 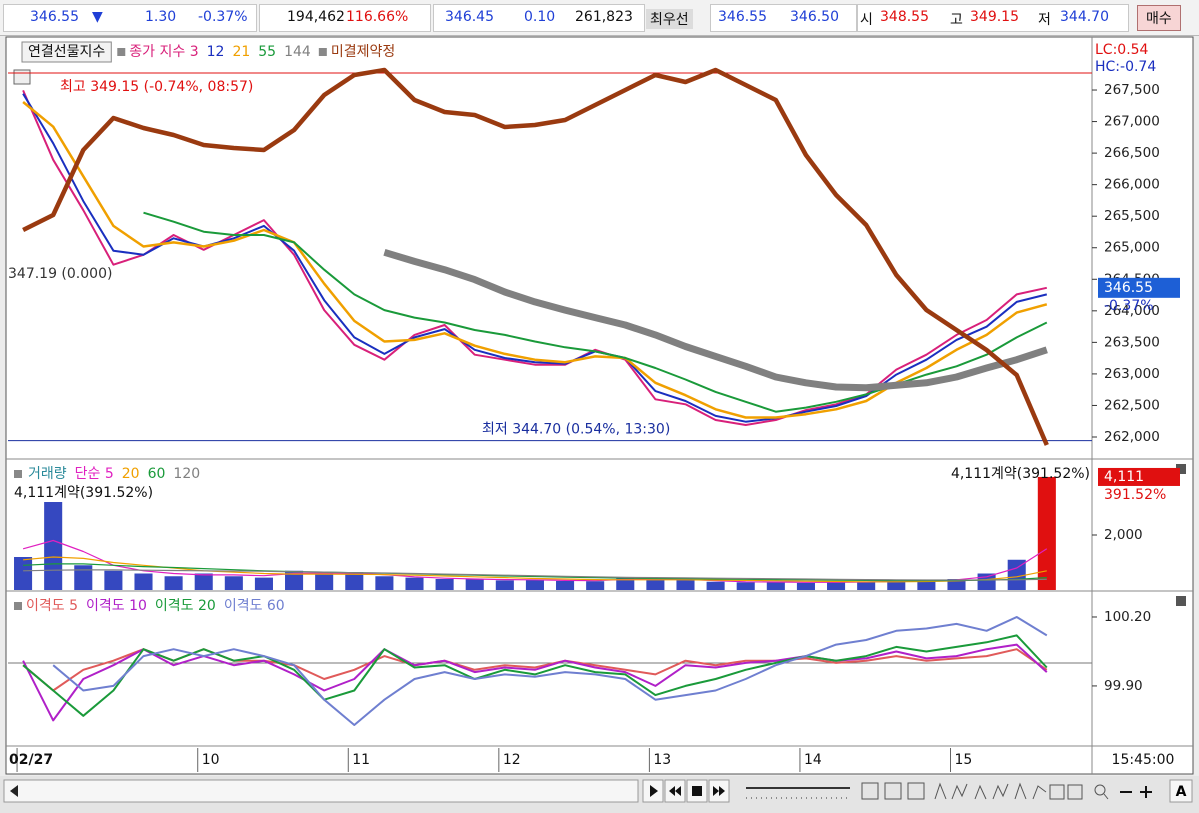 I want to click on low-label: 최저 344.70 (0.54%, 13:30), so click(x=576, y=430).